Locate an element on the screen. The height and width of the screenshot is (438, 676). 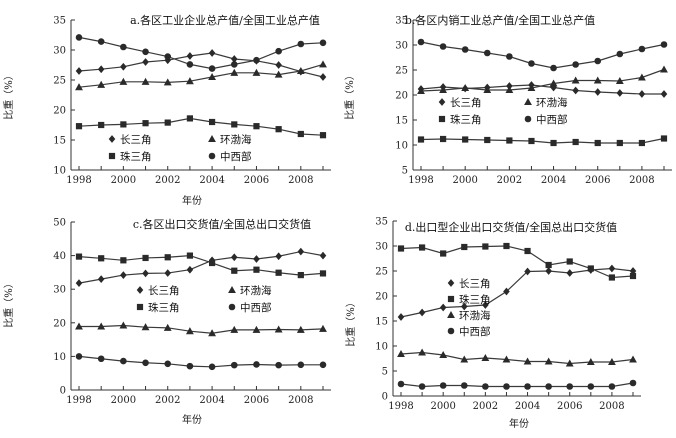
legend-marker-circle is located at coordinates (451, 331).